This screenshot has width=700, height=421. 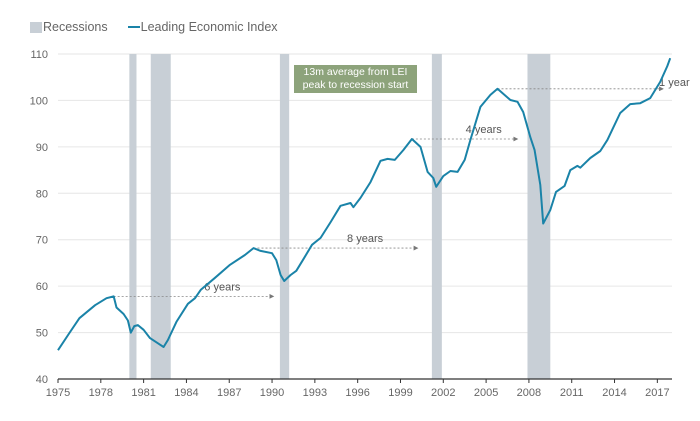 I want to click on y-tick-label: 90, so click(x=42, y=148).